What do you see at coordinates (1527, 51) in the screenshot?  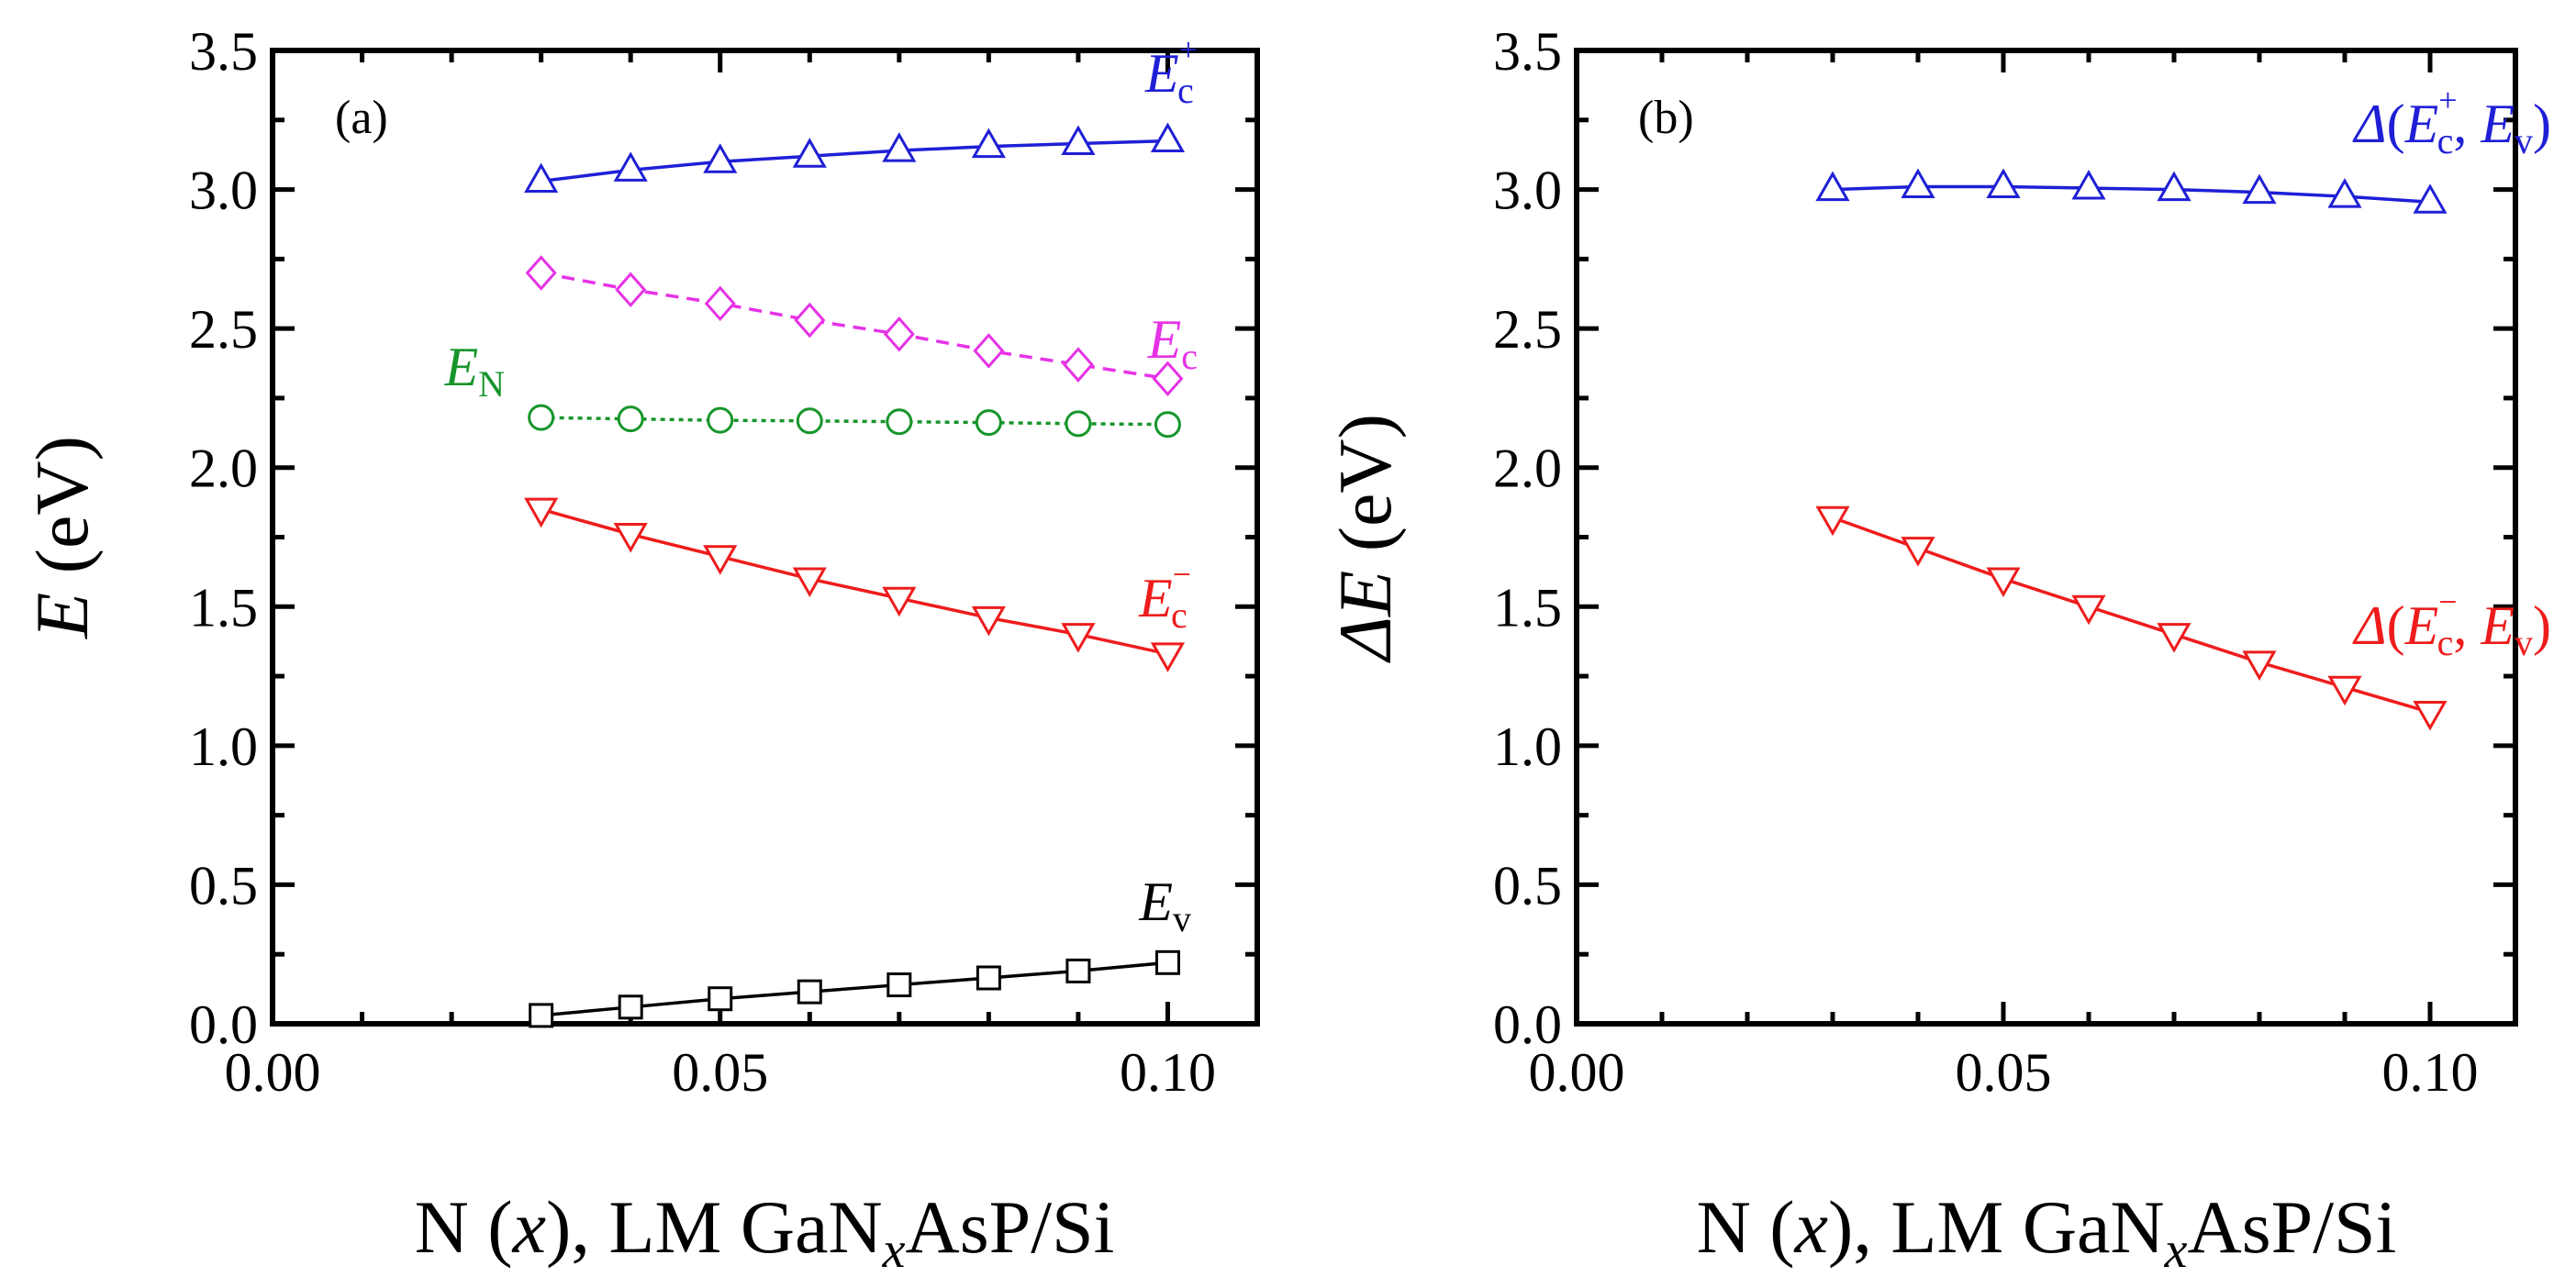 I see `y-tick-label: 3.5` at bounding box center [1527, 51].